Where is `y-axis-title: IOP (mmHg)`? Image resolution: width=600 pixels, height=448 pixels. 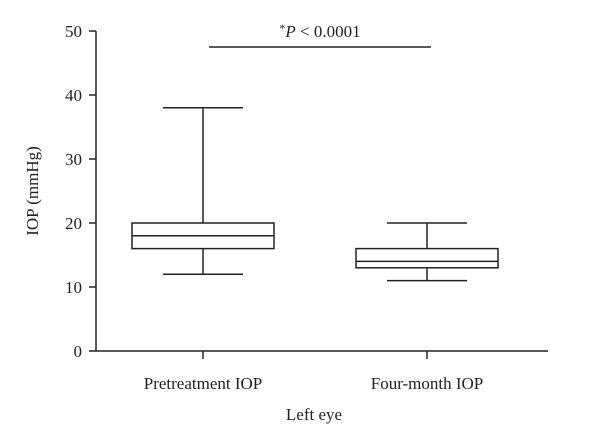
y-axis-title: IOP (mmHg) is located at coordinates (32, 191).